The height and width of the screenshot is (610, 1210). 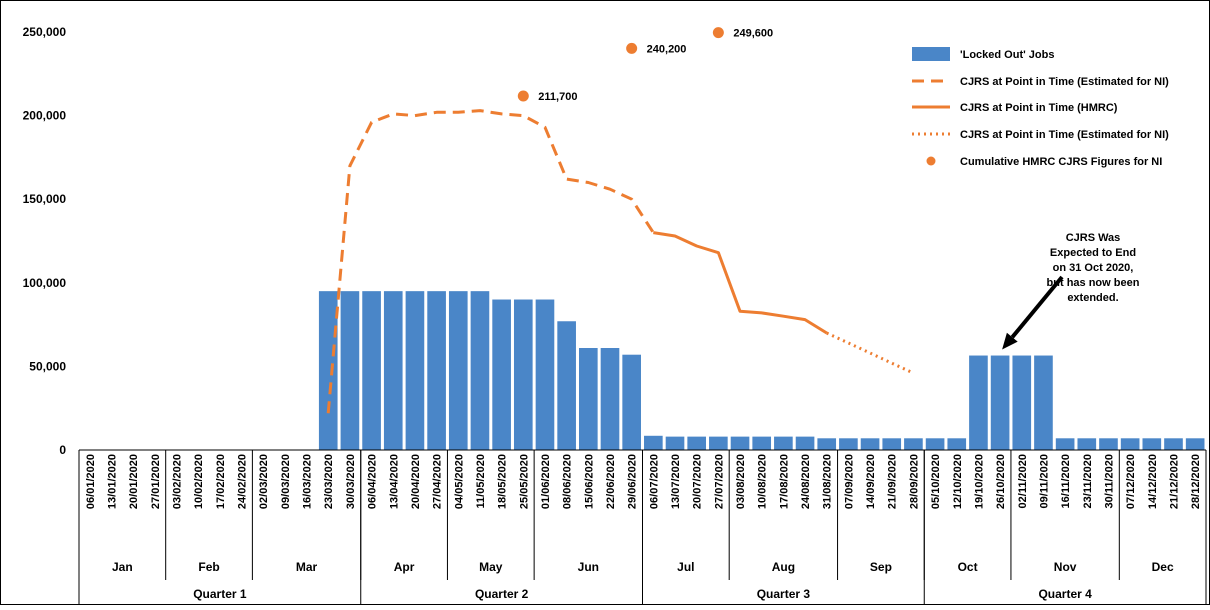 What do you see at coordinates (1196, 481) in the screenshot?
I see `x-tick-label: 28/12/2020` at bounding box center [1196, 481].